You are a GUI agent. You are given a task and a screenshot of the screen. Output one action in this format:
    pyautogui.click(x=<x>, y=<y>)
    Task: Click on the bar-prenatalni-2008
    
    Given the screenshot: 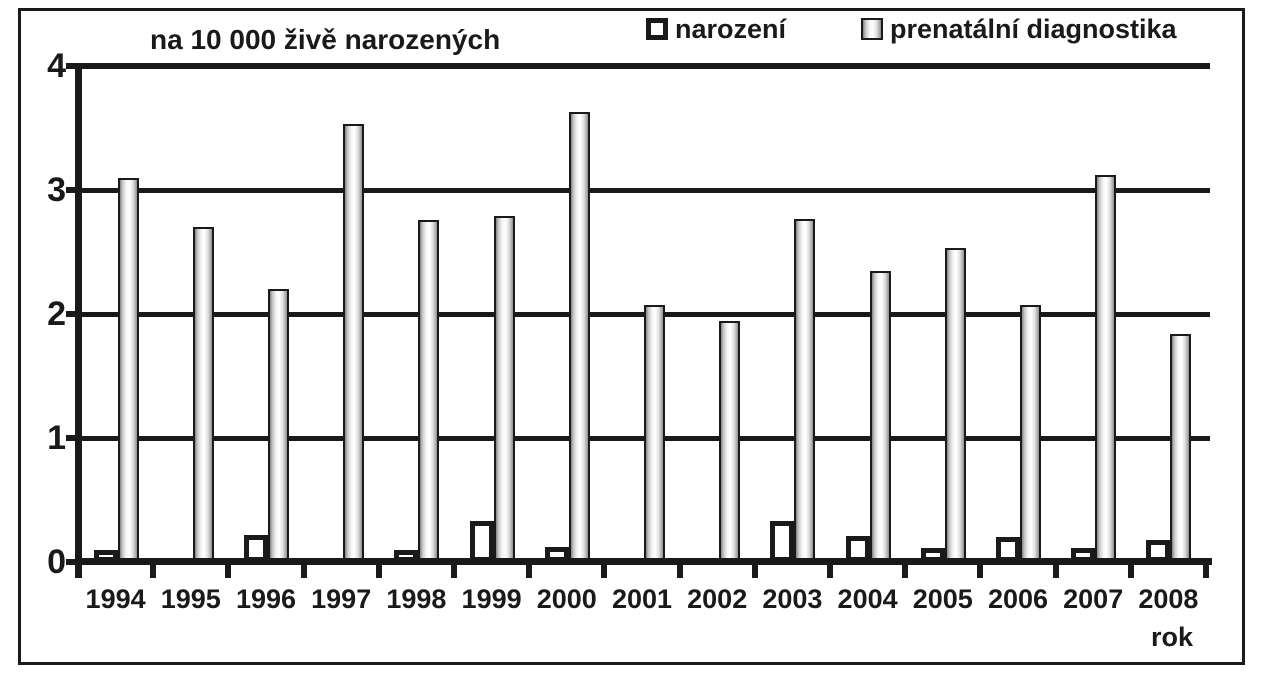 What is the action you would take?
    pyautogui.click(x=1181, y=448)
    